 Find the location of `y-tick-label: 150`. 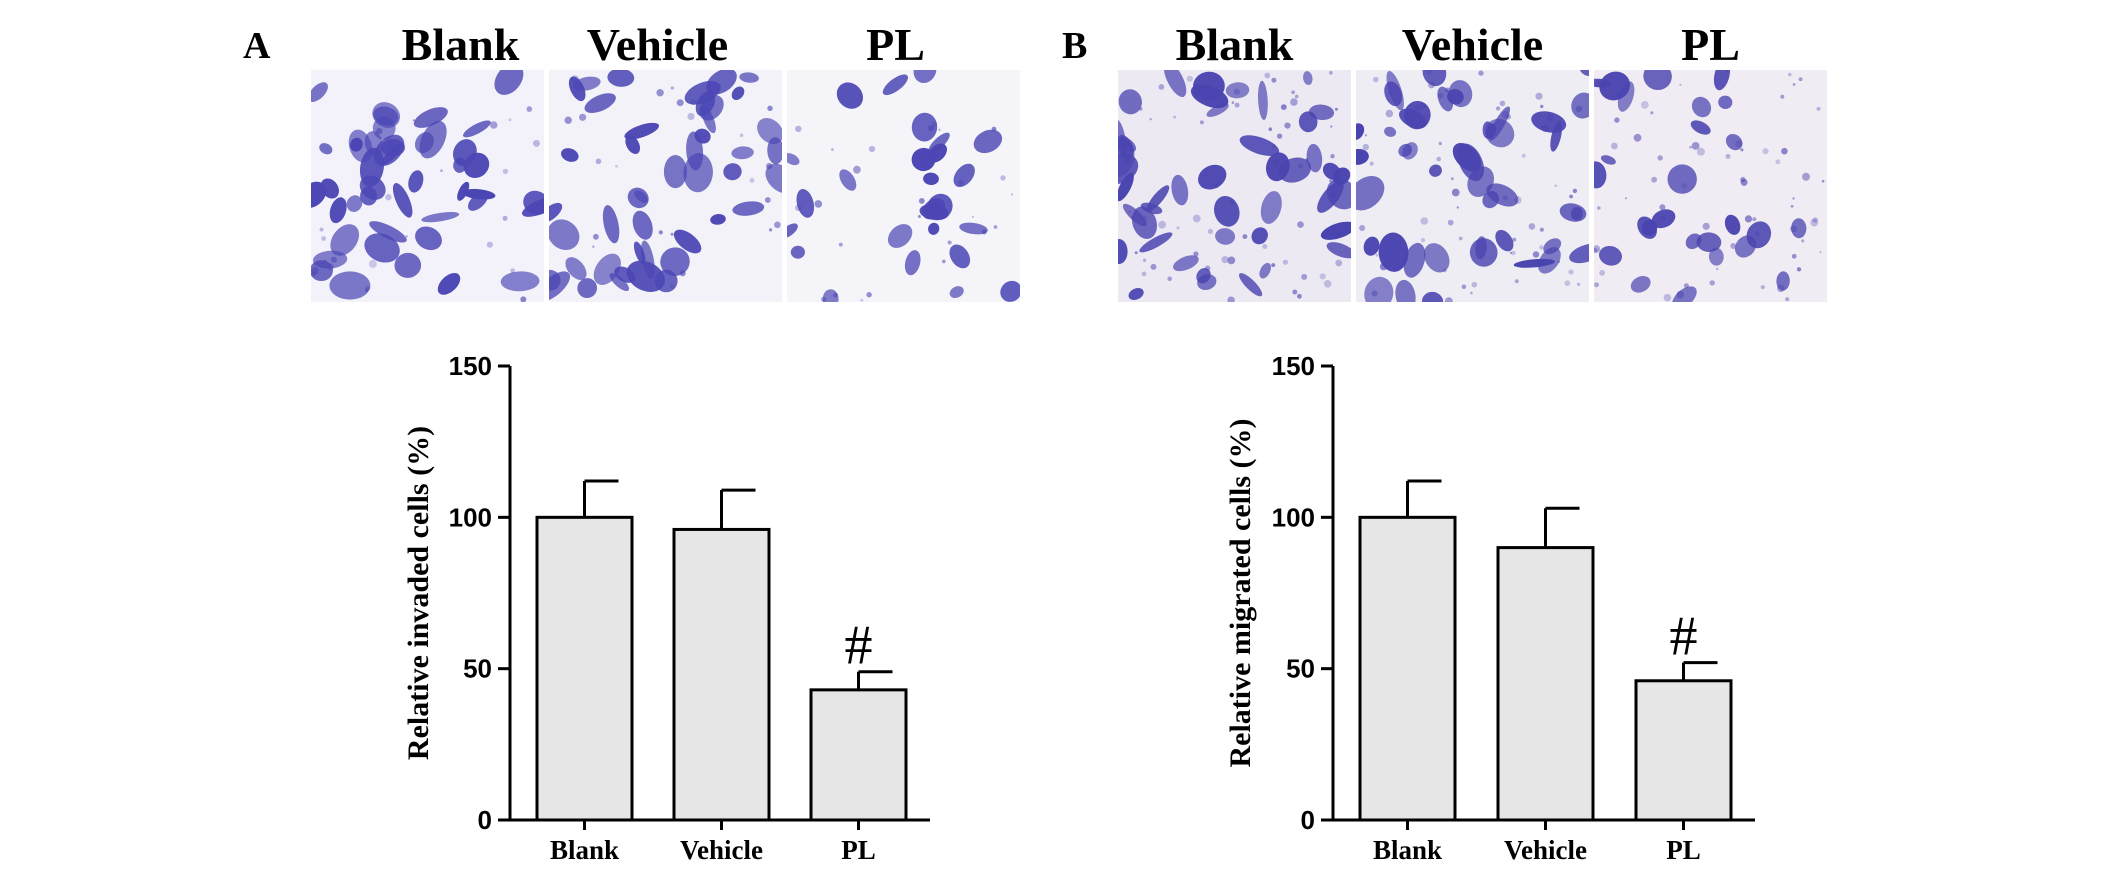

y-tick-label: 150 is located at coordinates (1293, 366).